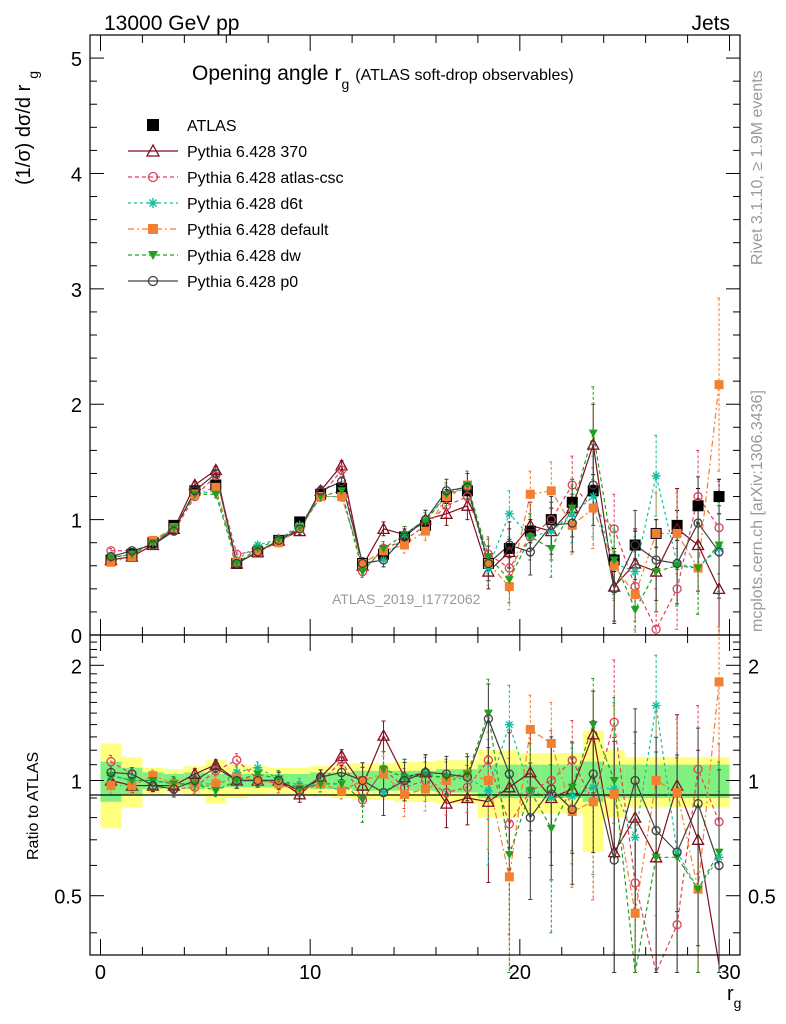 The height and width of the screenshot is (1024, 786). I want to click on x-axis-title: rg, so click(734, 997).